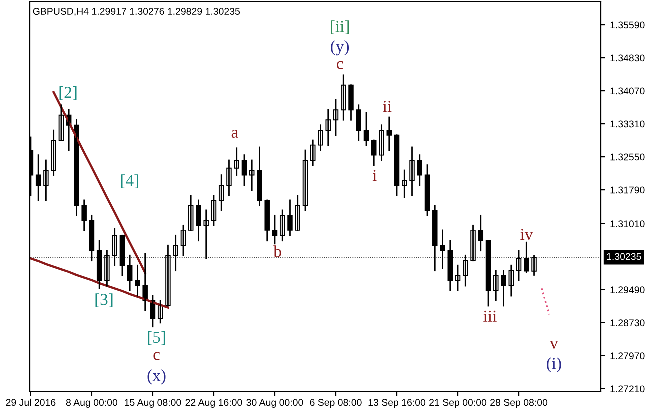 This screenshot has width=646, height=414. Describe the element at coordinates (157, 338) in the screenshot. I see `annotation: [5]` at that location.